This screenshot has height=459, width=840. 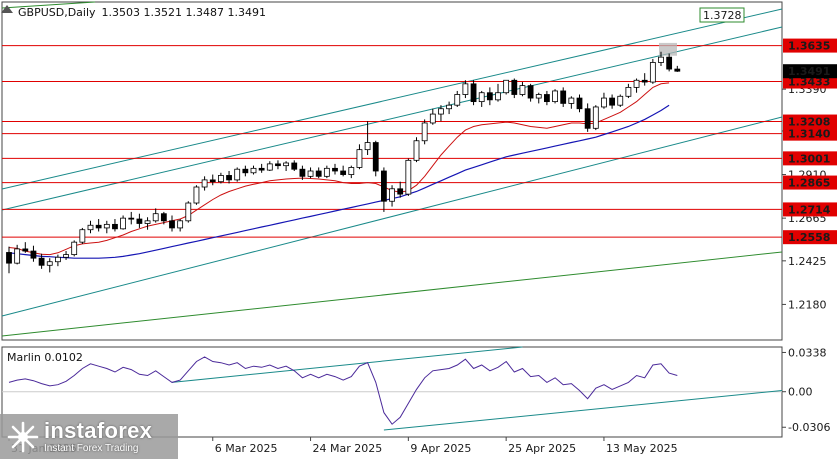 I want to click on level-price-label: 1.3433, so click(x=809, y=82).